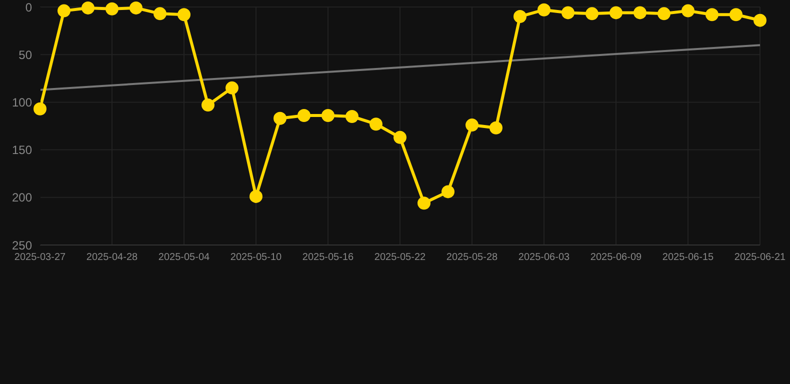 Image resolution: width=790 pixels, height=384 pixels. Describe the element at coordinates (40, 258) in the screenshot. I see `x-tick-label: 2025-03-27` at that location.